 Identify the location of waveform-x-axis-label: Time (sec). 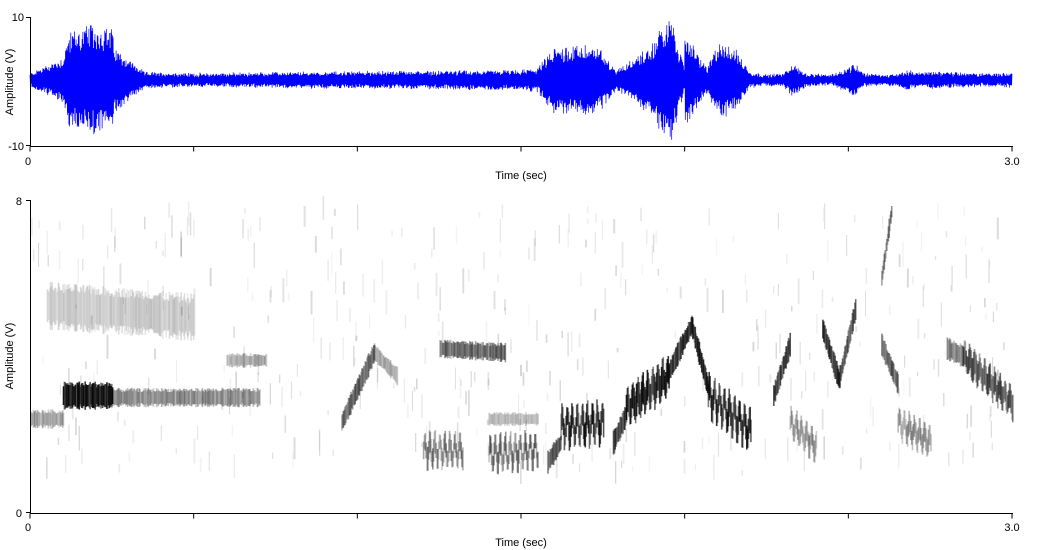
(521, 176).